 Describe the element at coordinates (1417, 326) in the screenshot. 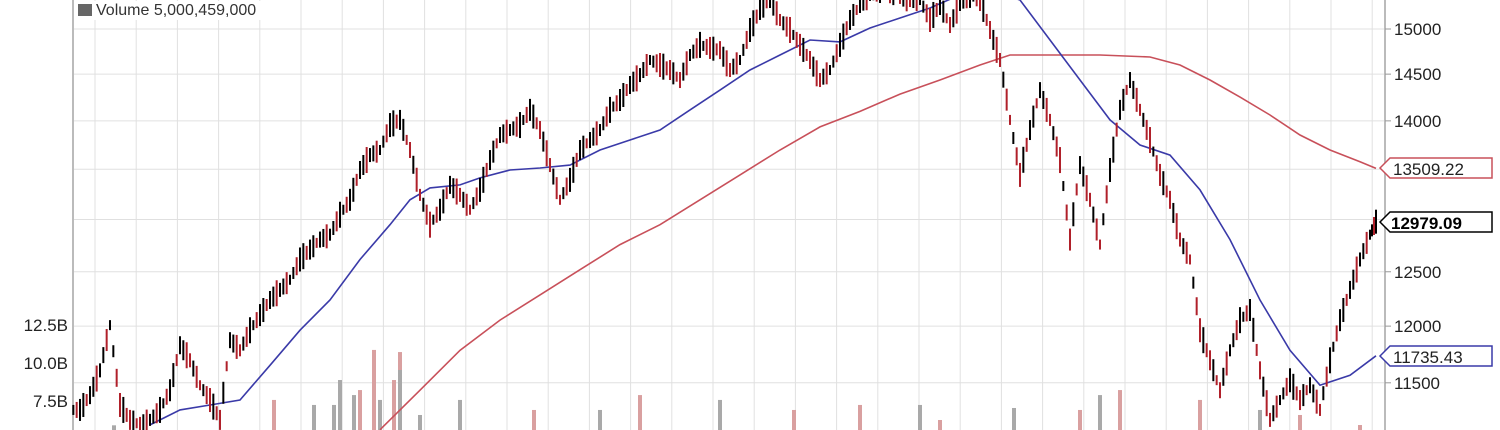

I see `price-axis-label: 12000` at that location.